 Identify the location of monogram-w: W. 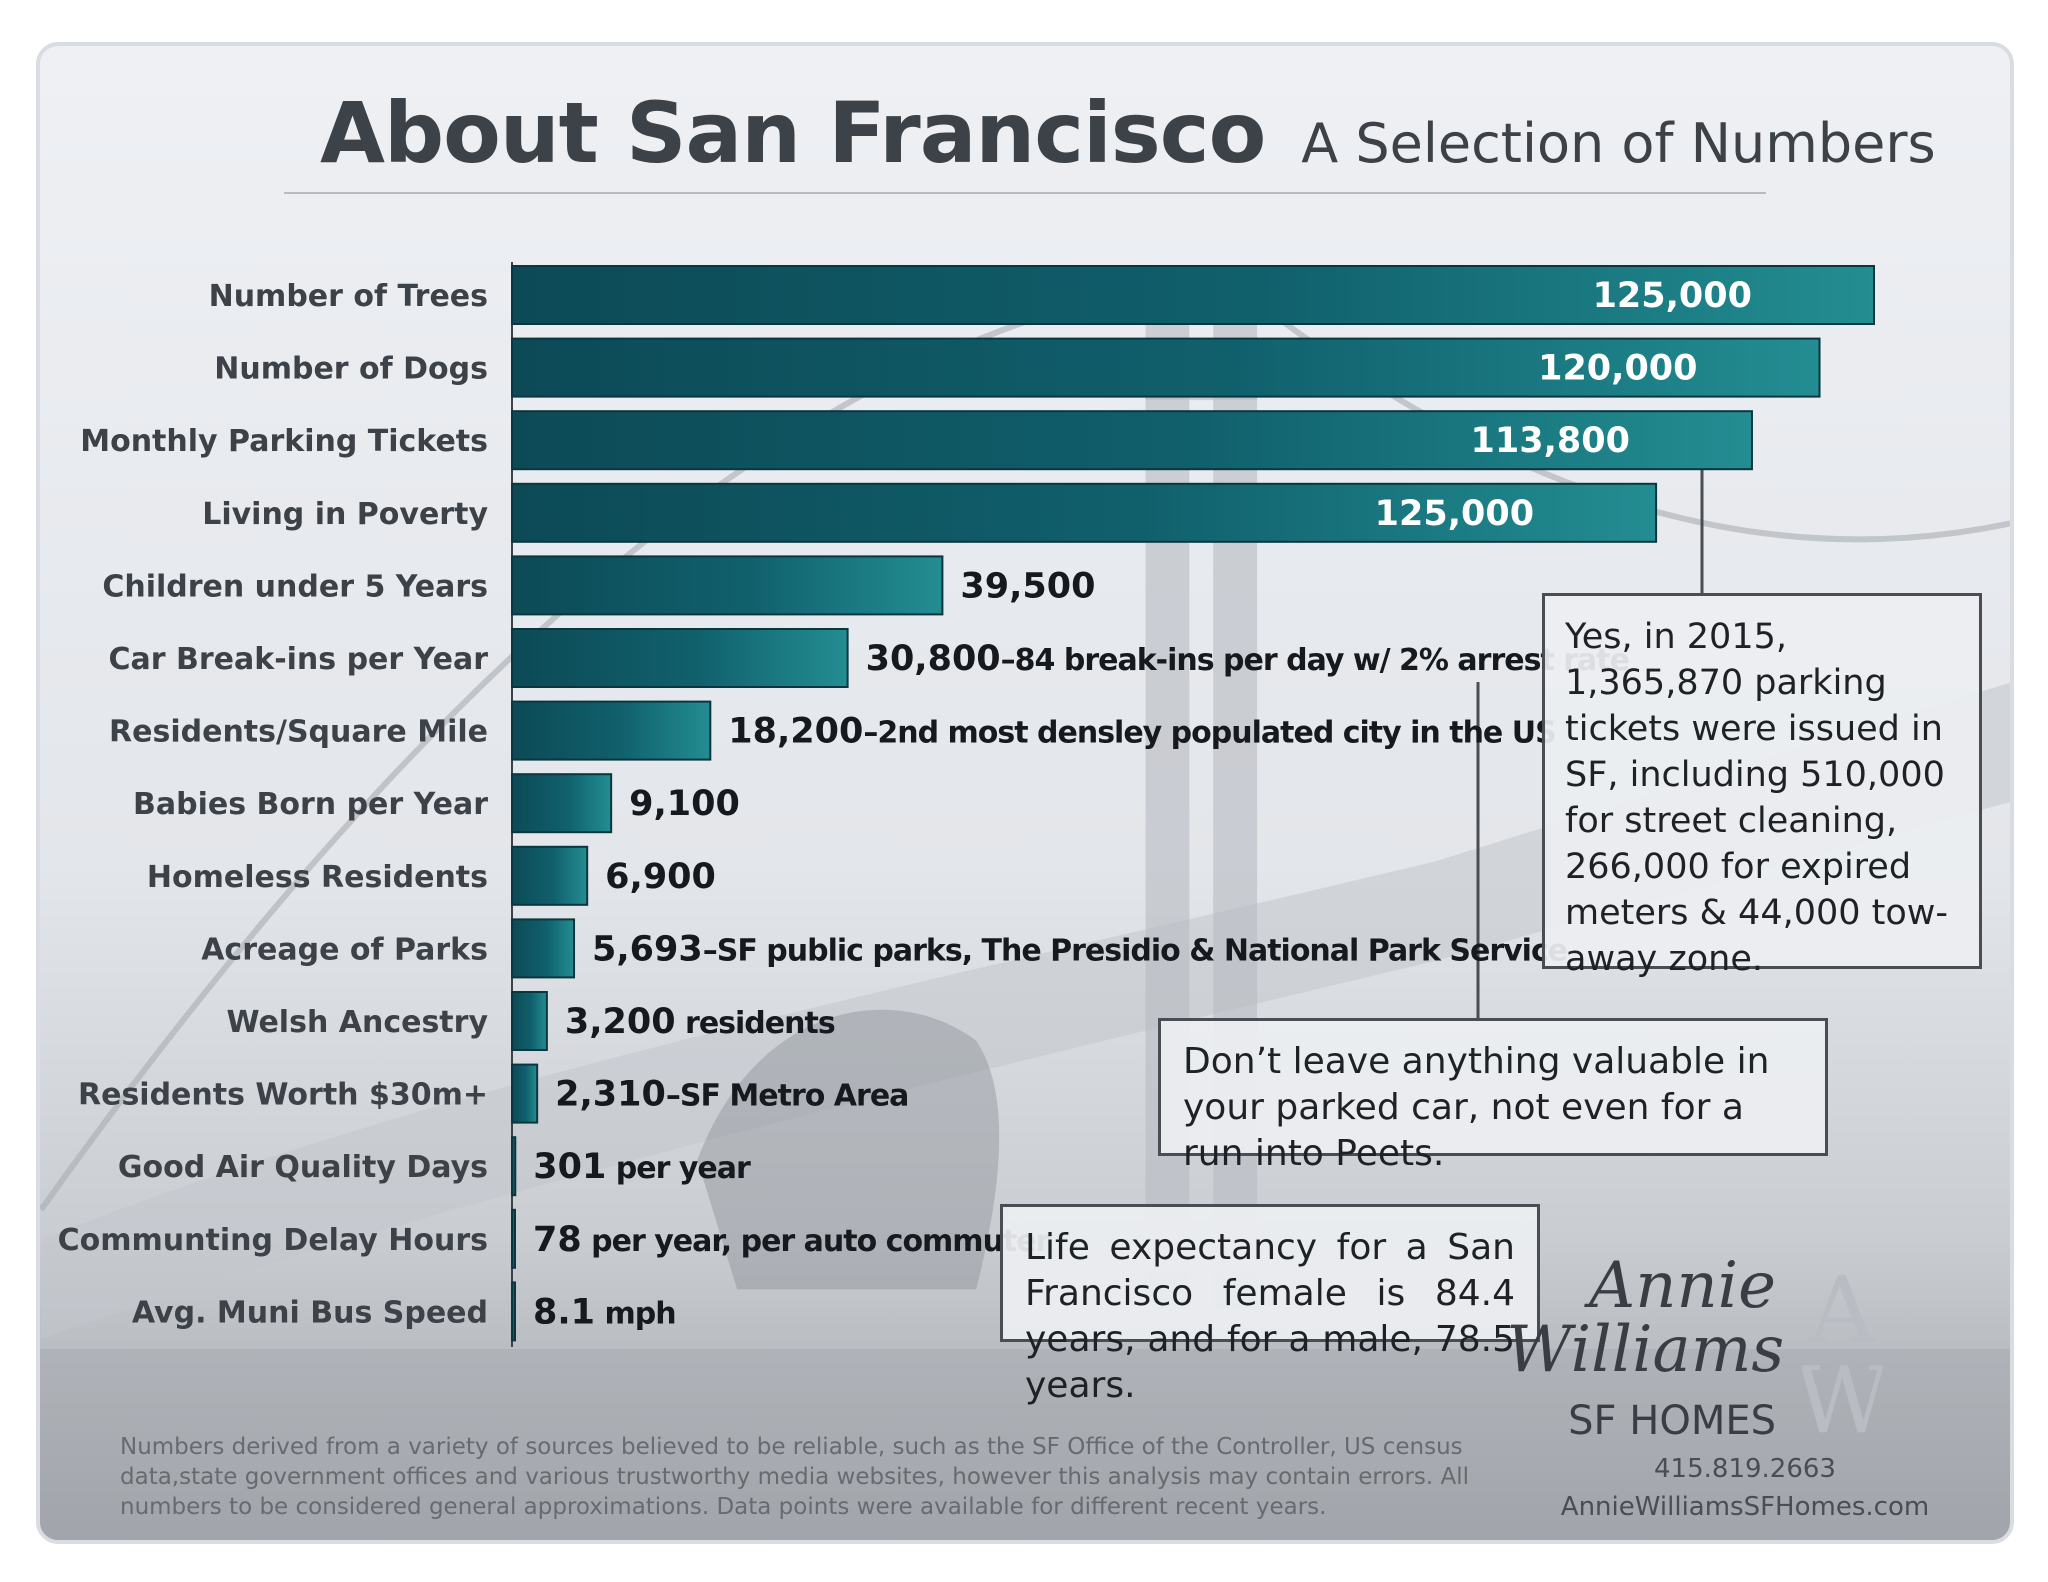
(1842, 1394).